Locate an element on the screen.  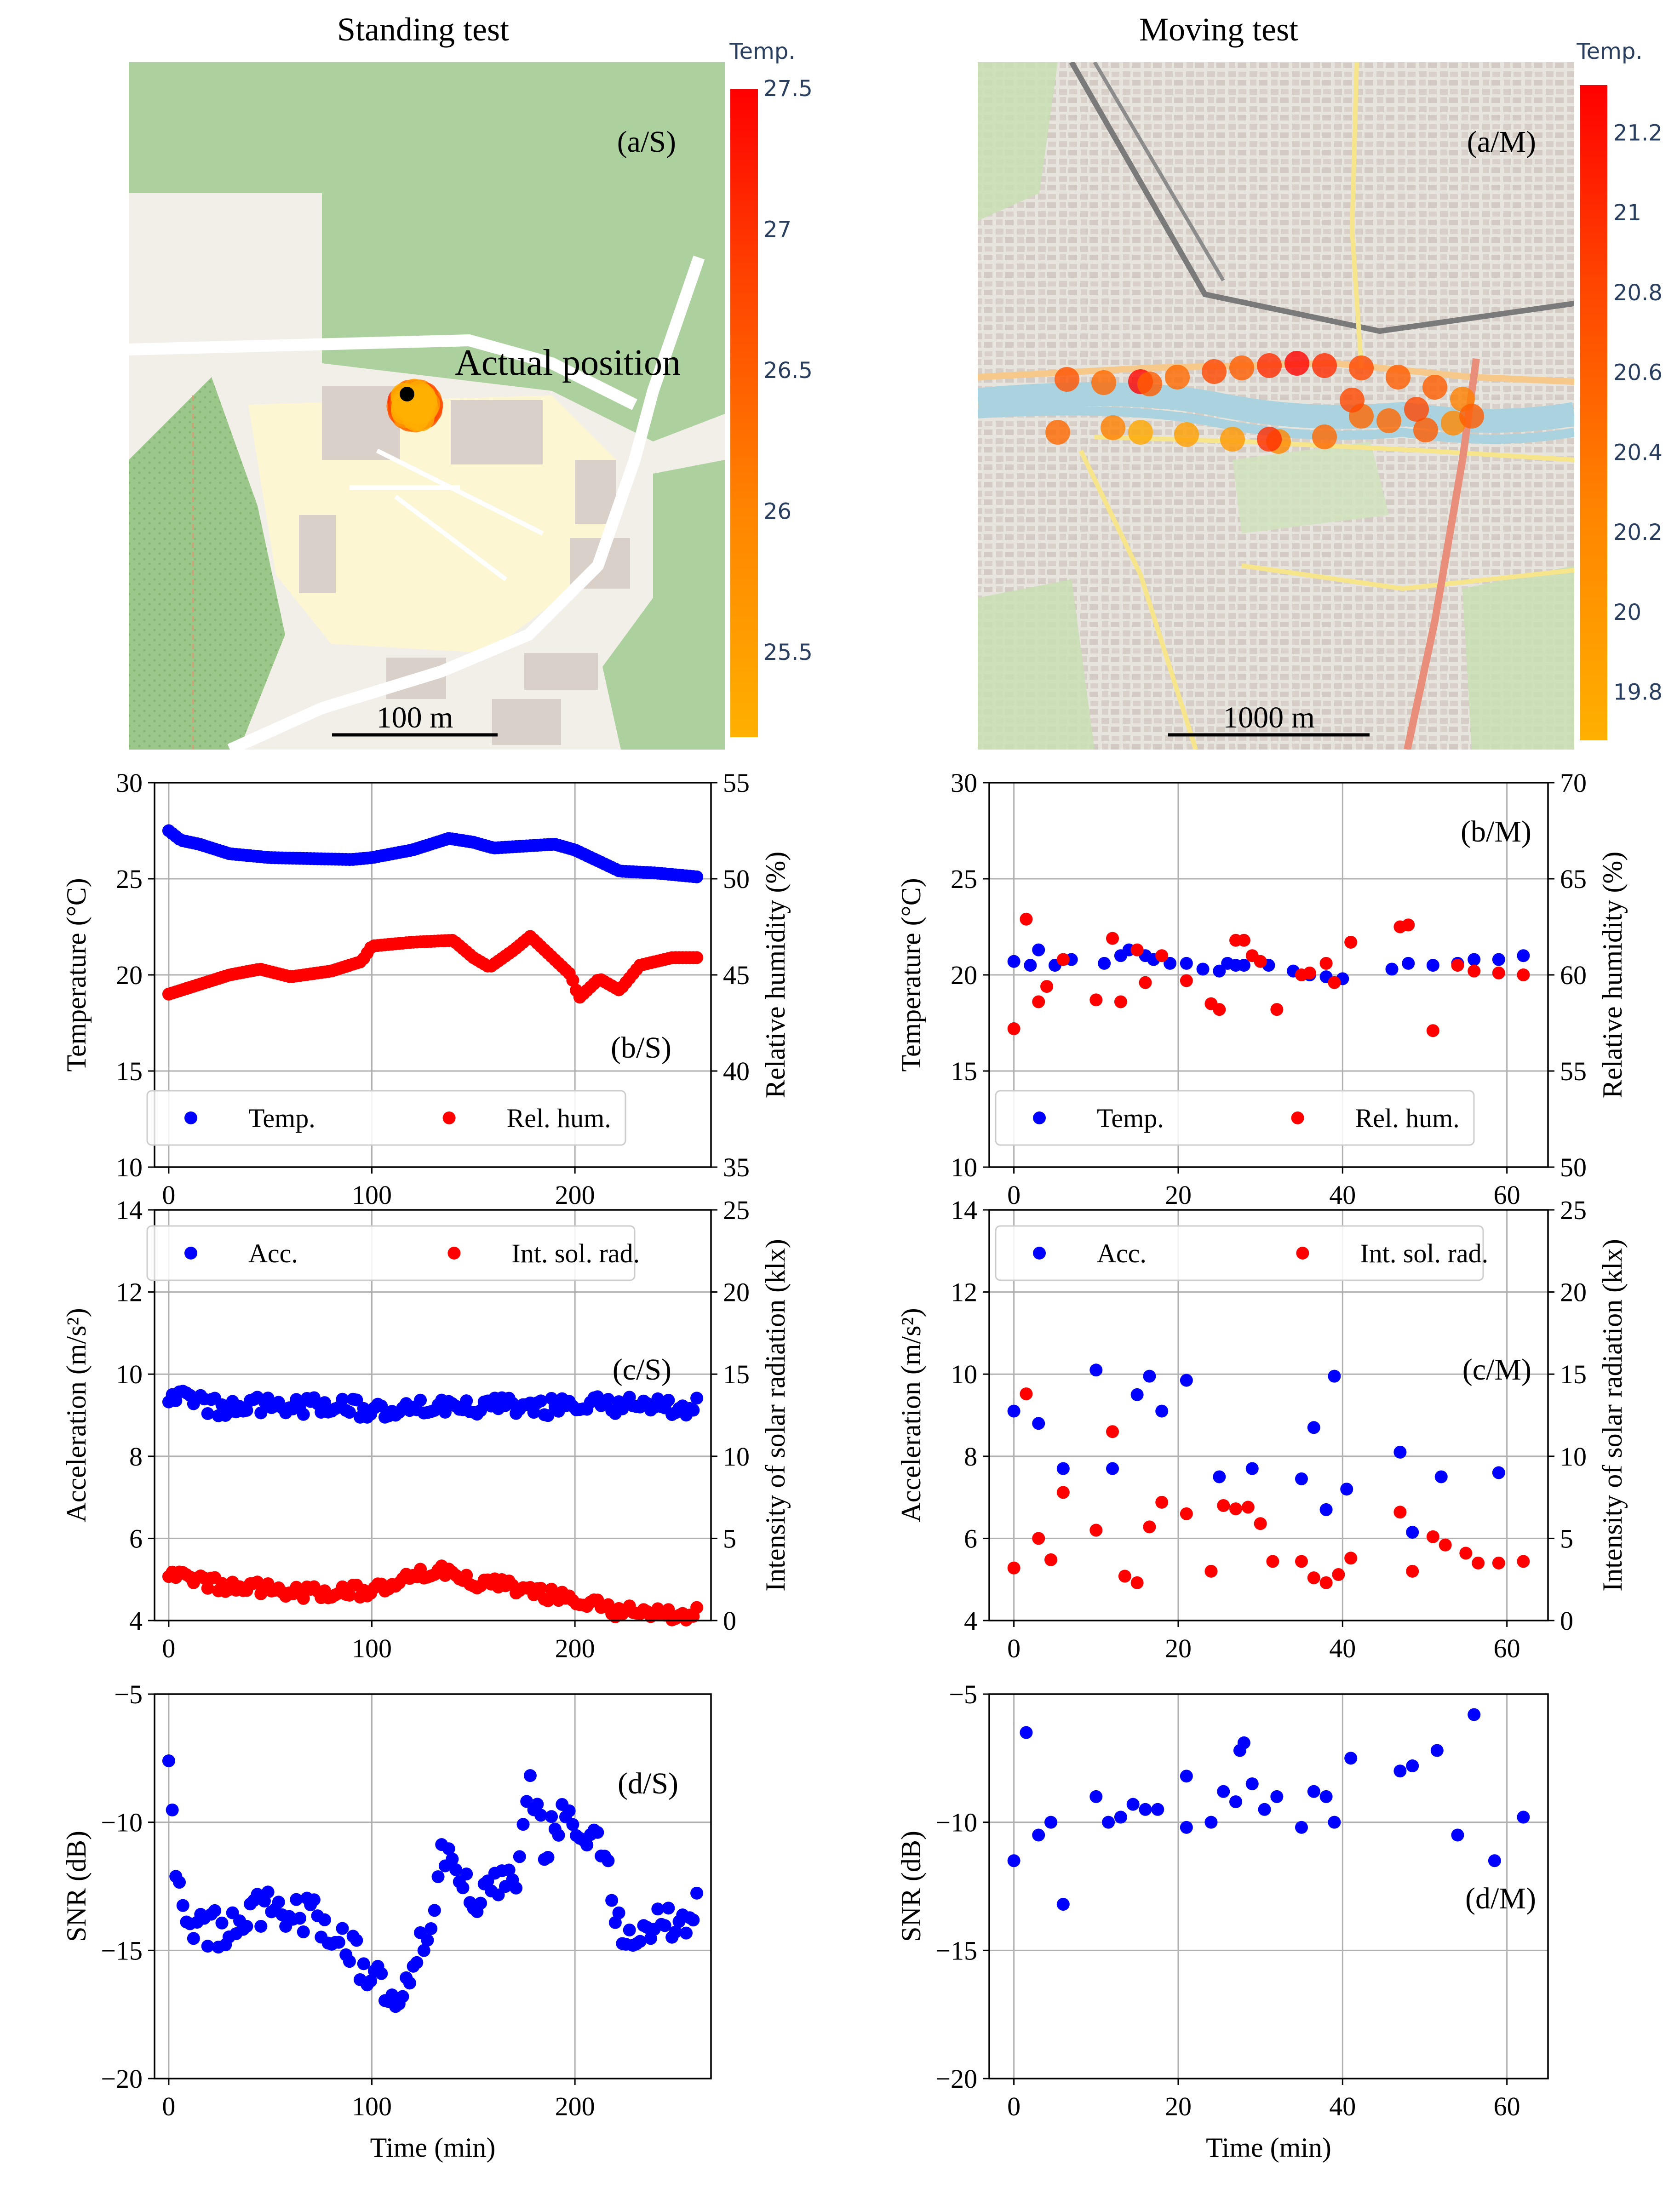
x-tick-label: 200 is located at coordinates (575, 2106).